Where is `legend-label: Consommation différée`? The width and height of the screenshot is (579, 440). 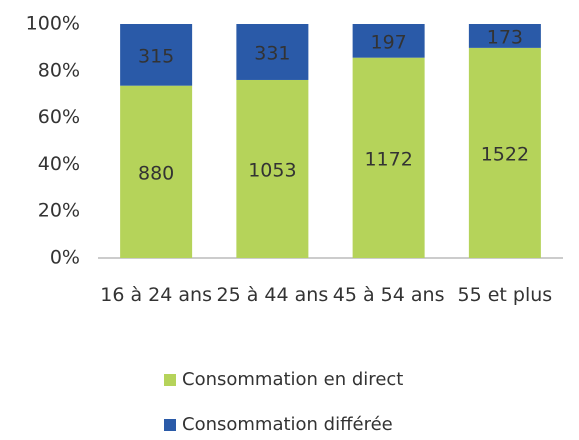 legend-label: Consommation différée is located at coordinates (287, 424).